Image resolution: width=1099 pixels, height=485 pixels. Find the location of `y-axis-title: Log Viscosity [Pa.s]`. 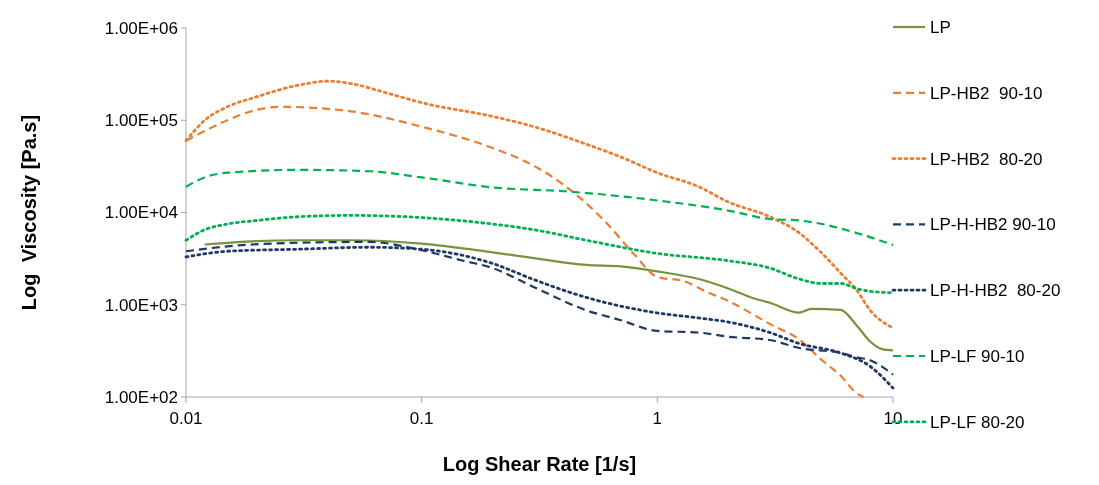

y-axis-title: Log Viscosity [Pa.s] is located at coordinates (29, 212).